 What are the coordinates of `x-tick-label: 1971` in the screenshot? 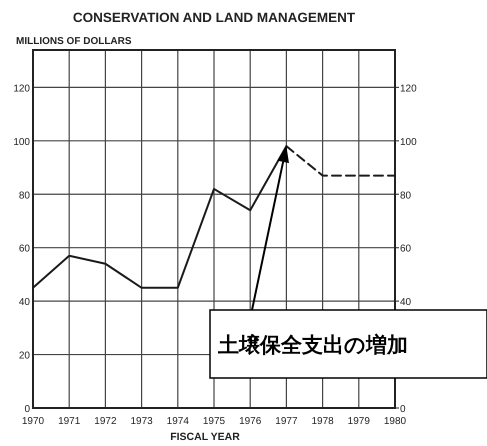 It's located at (69, 421).